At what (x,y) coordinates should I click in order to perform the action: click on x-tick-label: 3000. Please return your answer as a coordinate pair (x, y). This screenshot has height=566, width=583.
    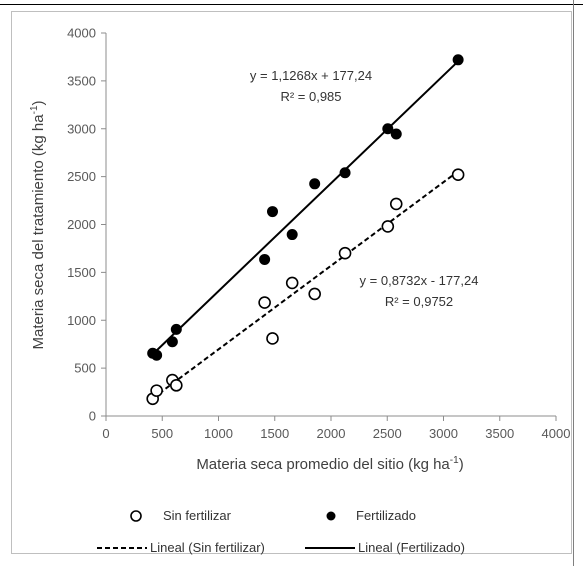
    Looking at the image, I should click on (443, 433).